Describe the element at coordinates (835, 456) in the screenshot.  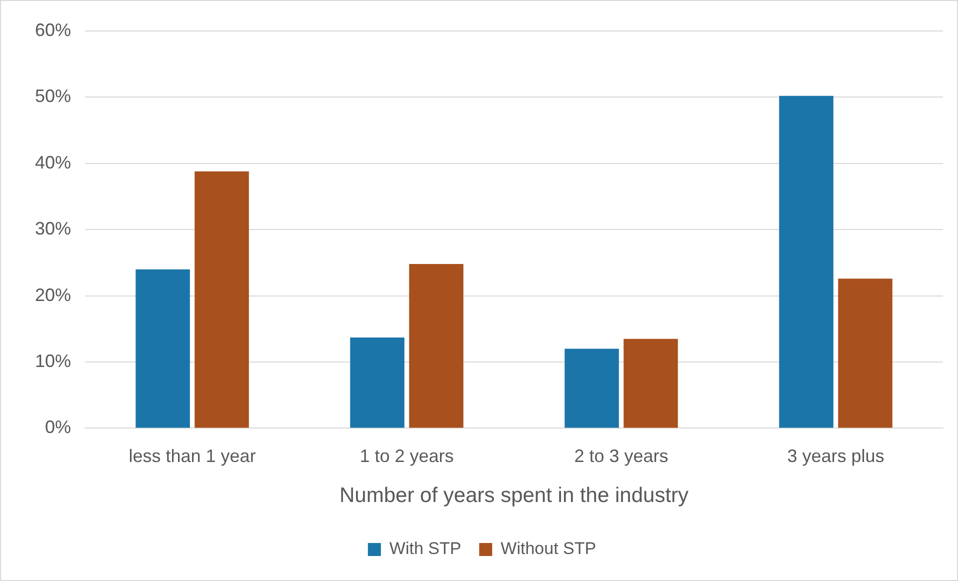
I see `x-tick-label: 3 years plus` at that location.